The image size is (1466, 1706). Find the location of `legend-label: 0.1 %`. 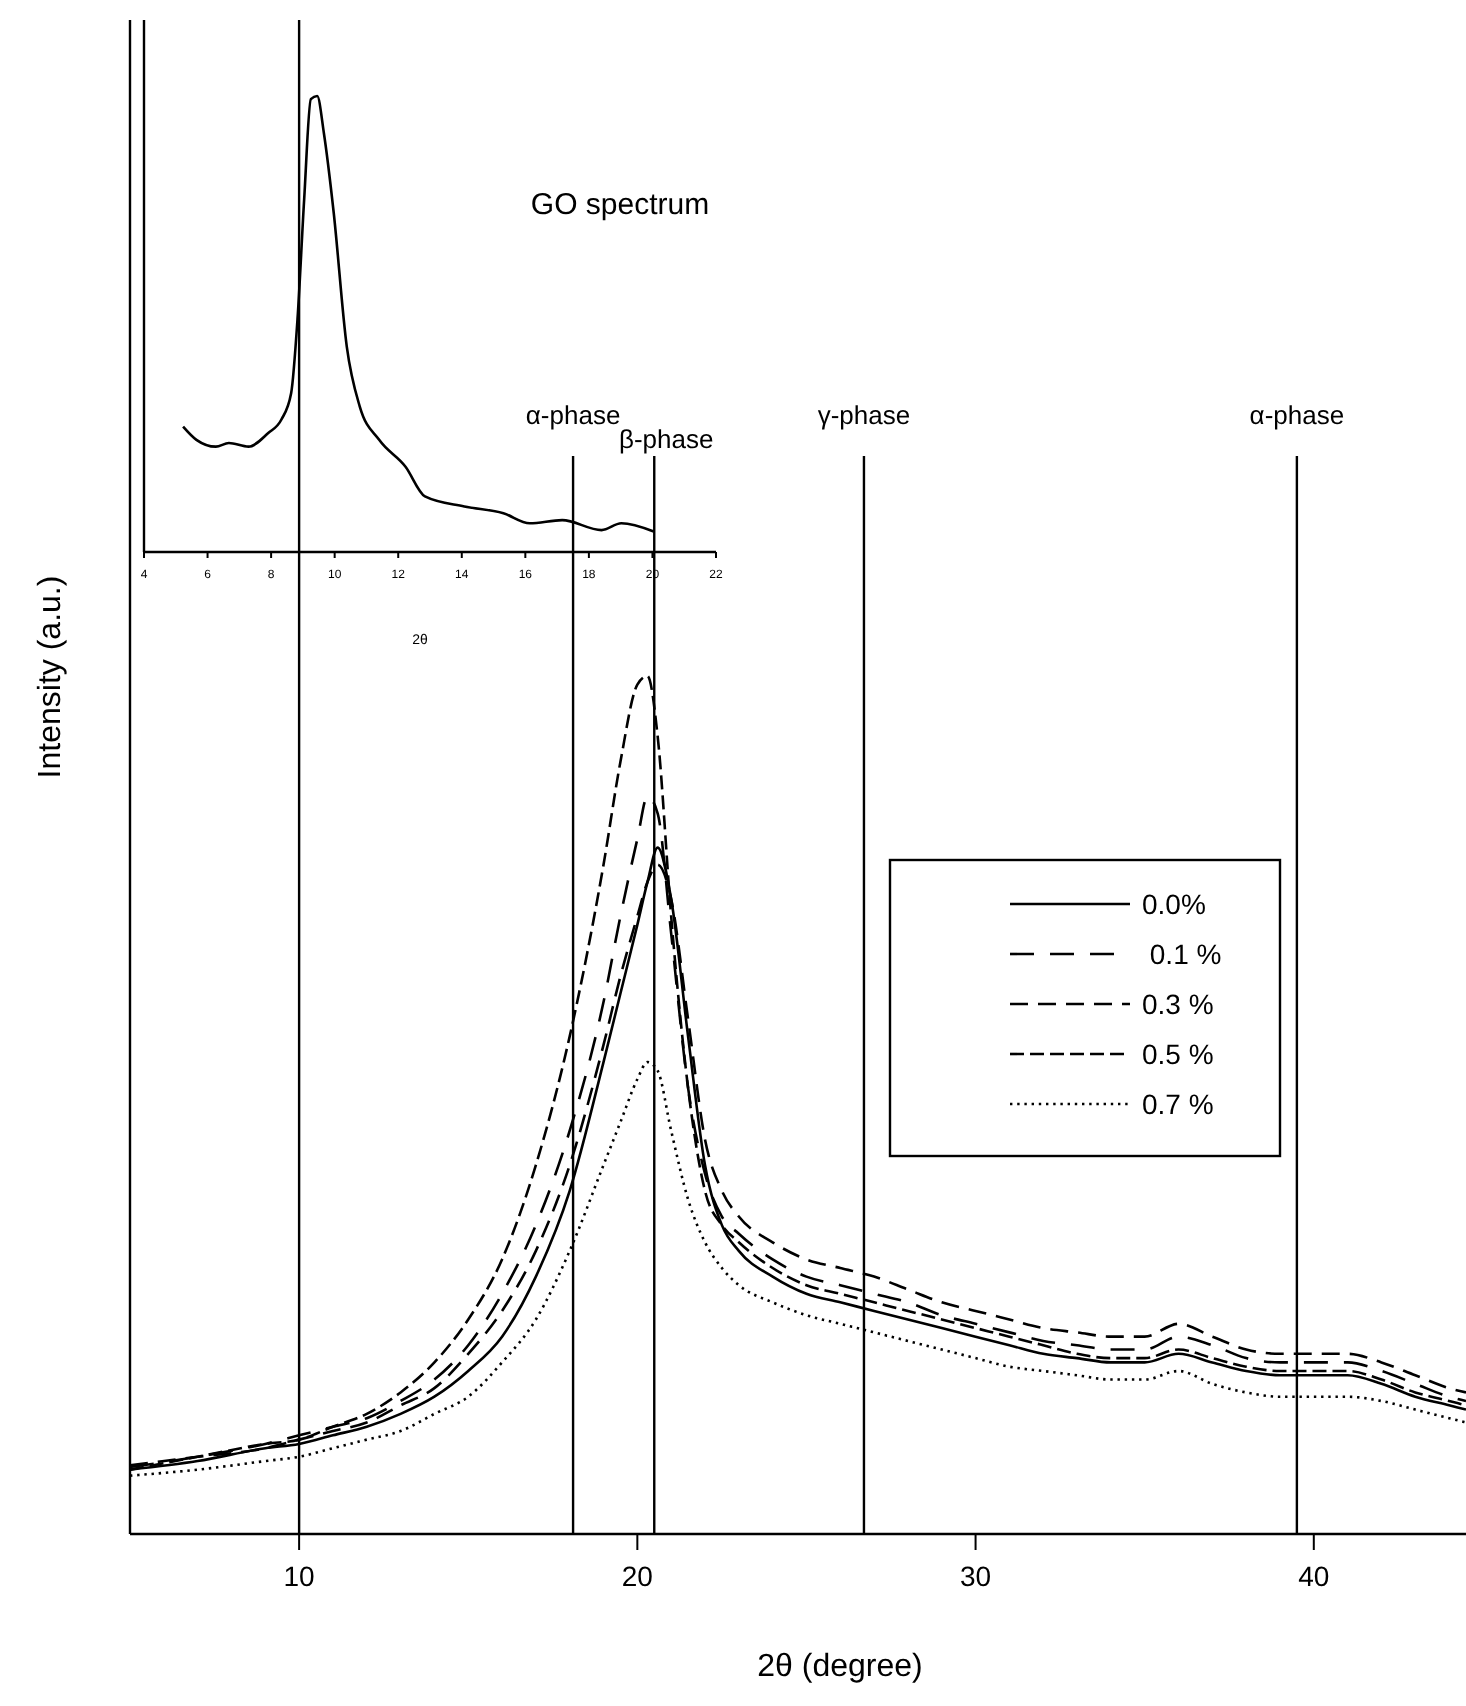

legend-label: 0.1 % is located at coordinates (1182, 954).